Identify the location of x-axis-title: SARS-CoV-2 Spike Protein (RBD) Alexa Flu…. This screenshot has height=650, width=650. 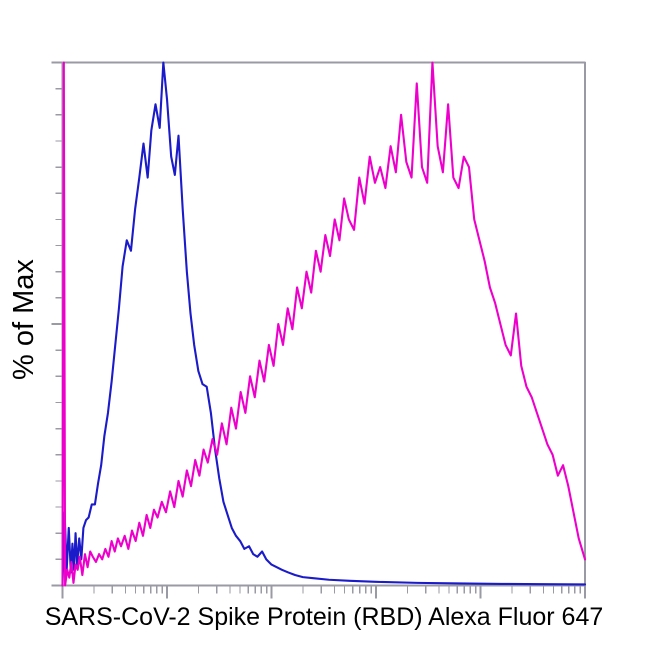
(324, 617).